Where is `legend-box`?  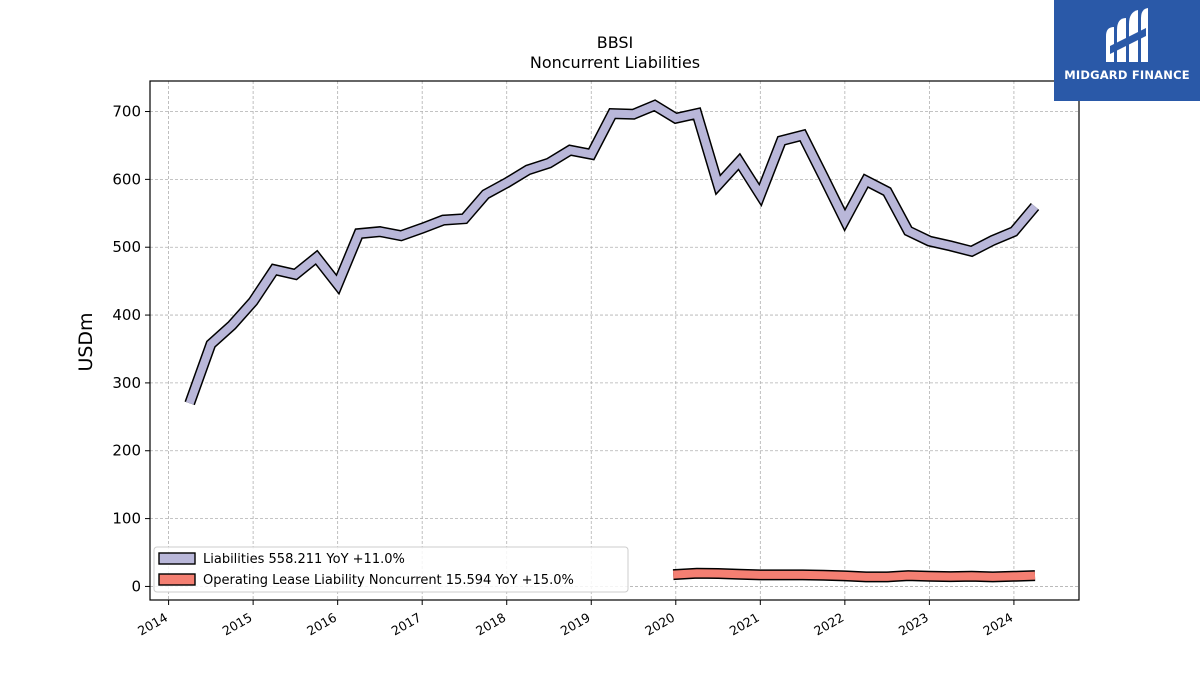 legend-box is located at coordinates (391, 569).